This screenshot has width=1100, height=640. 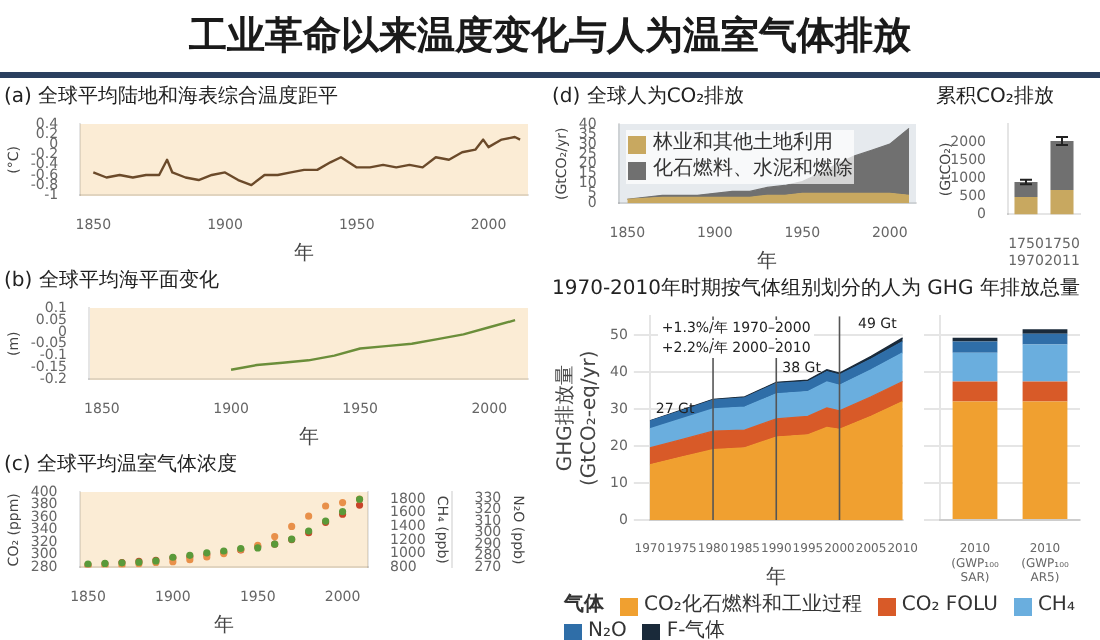 I want to click on legend-label: CH₄, so click(x=1055, y=606).